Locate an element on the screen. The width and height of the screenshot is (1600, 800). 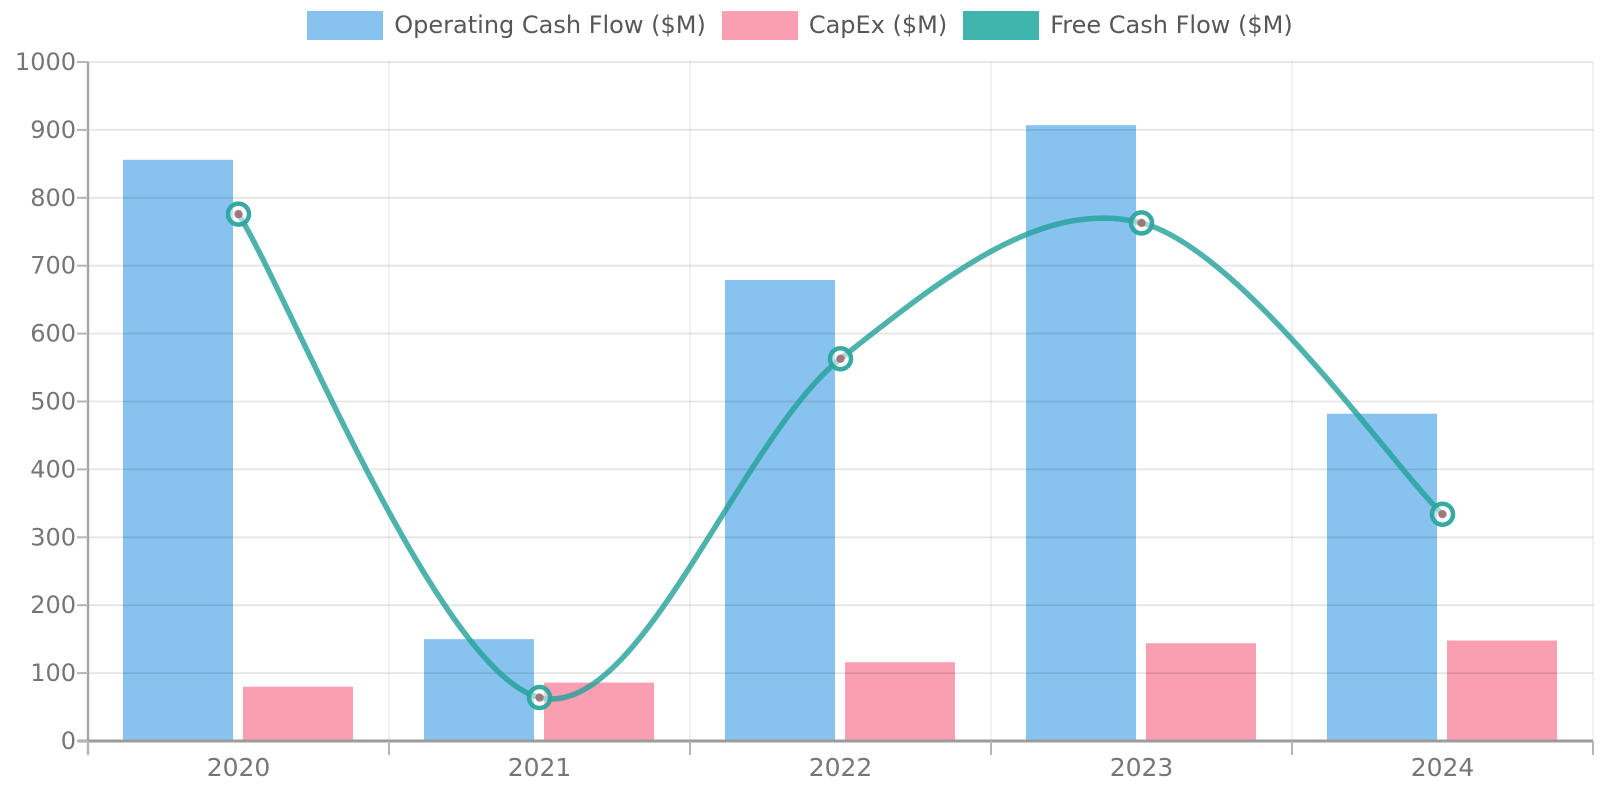
x-axis-label-2021: 2021 is located at coordinates (540, 767).